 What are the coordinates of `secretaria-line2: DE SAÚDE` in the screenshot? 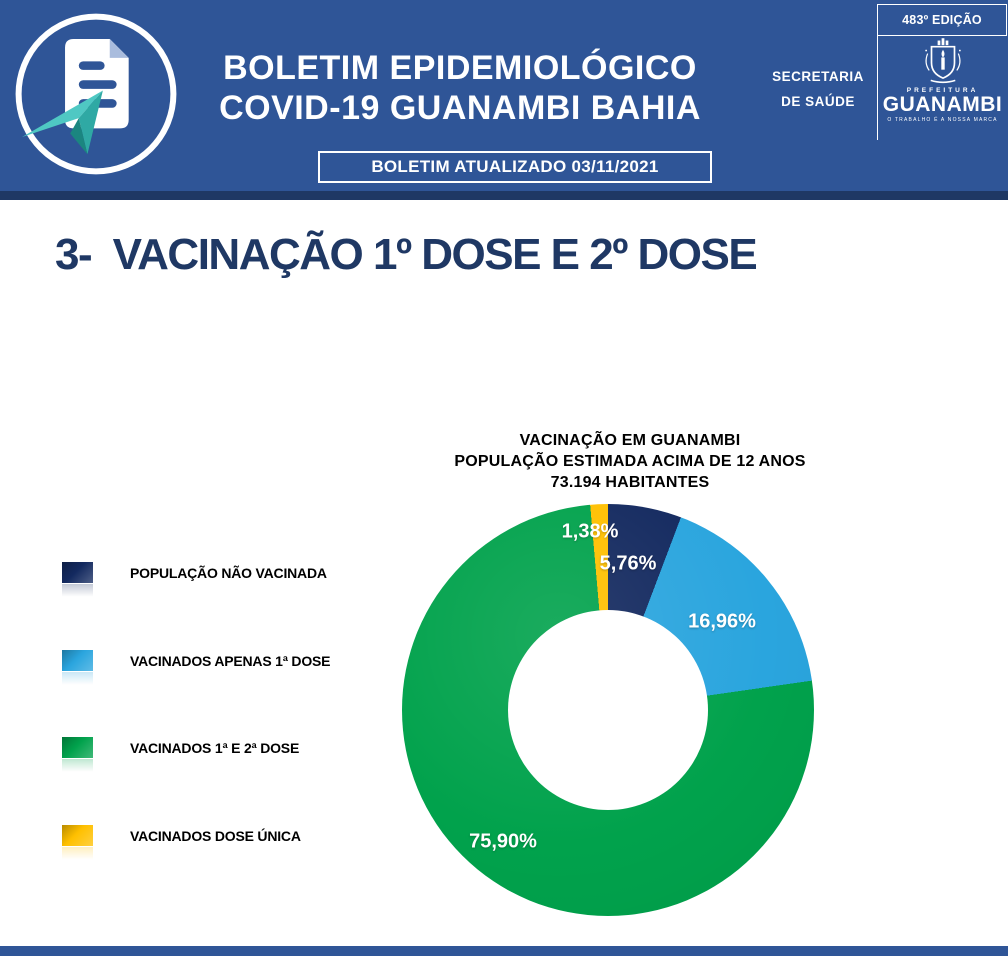 It's located at (818, 101).